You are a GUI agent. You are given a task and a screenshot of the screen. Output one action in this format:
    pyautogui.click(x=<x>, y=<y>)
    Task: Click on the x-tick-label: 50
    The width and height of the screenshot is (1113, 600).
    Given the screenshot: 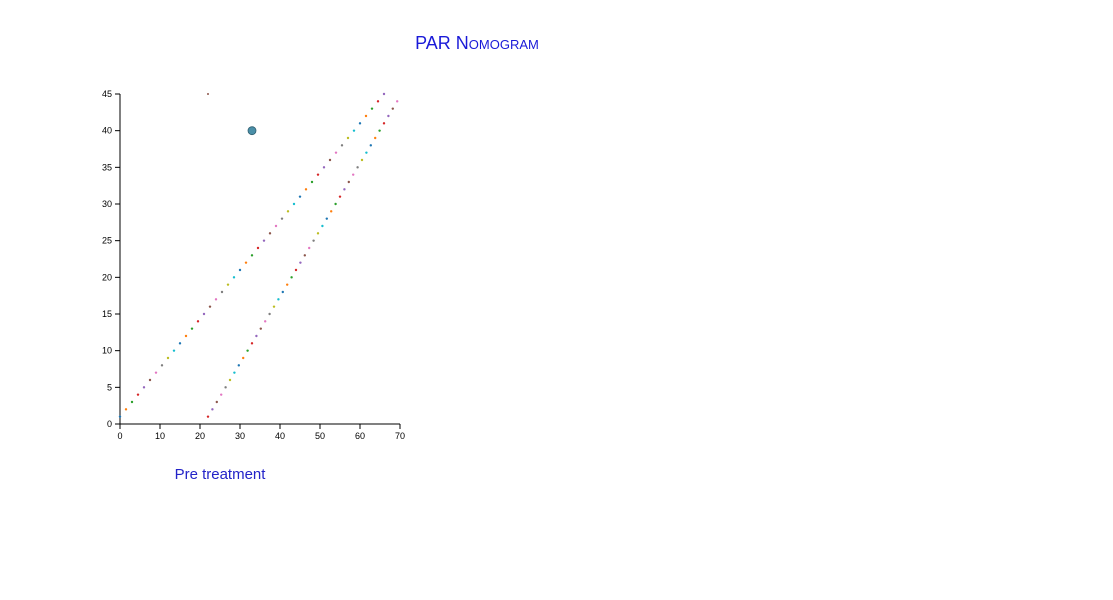 What is the action you would take?
    pyautogui.click(x=320, y=436)
    